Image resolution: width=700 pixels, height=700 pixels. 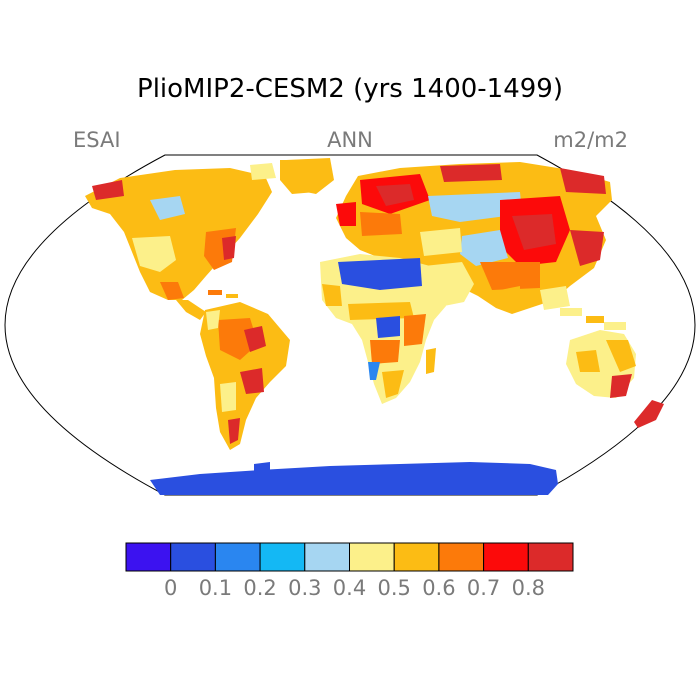 What do you see at coordinates (649, 414) in the screenshot?
I see `new-zealand` at bounding box center [649, 414].